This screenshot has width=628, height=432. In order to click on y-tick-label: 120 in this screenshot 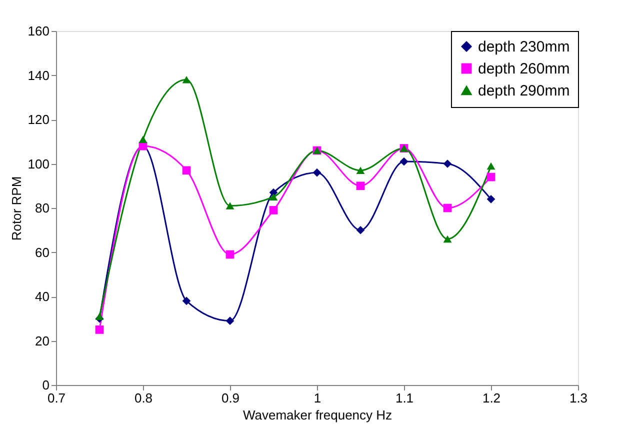, I will do `click(39, 119)`.